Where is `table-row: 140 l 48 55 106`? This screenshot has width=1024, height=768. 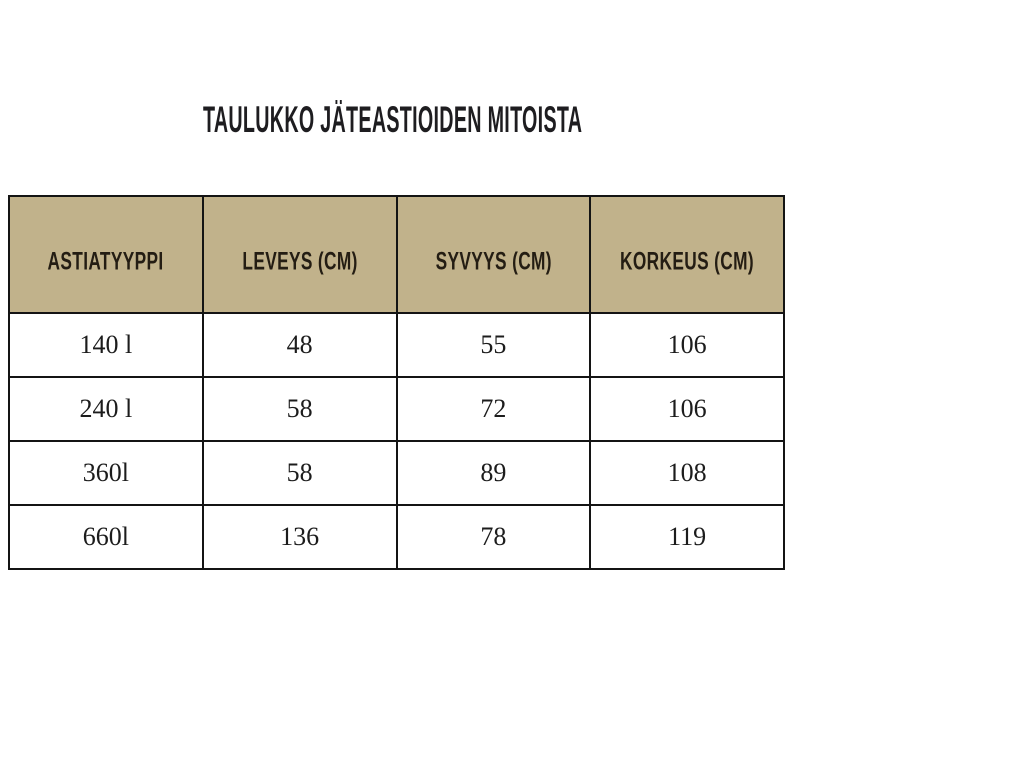
table-row: 140 l 48 55 106 is located at coordinates (396, 345).